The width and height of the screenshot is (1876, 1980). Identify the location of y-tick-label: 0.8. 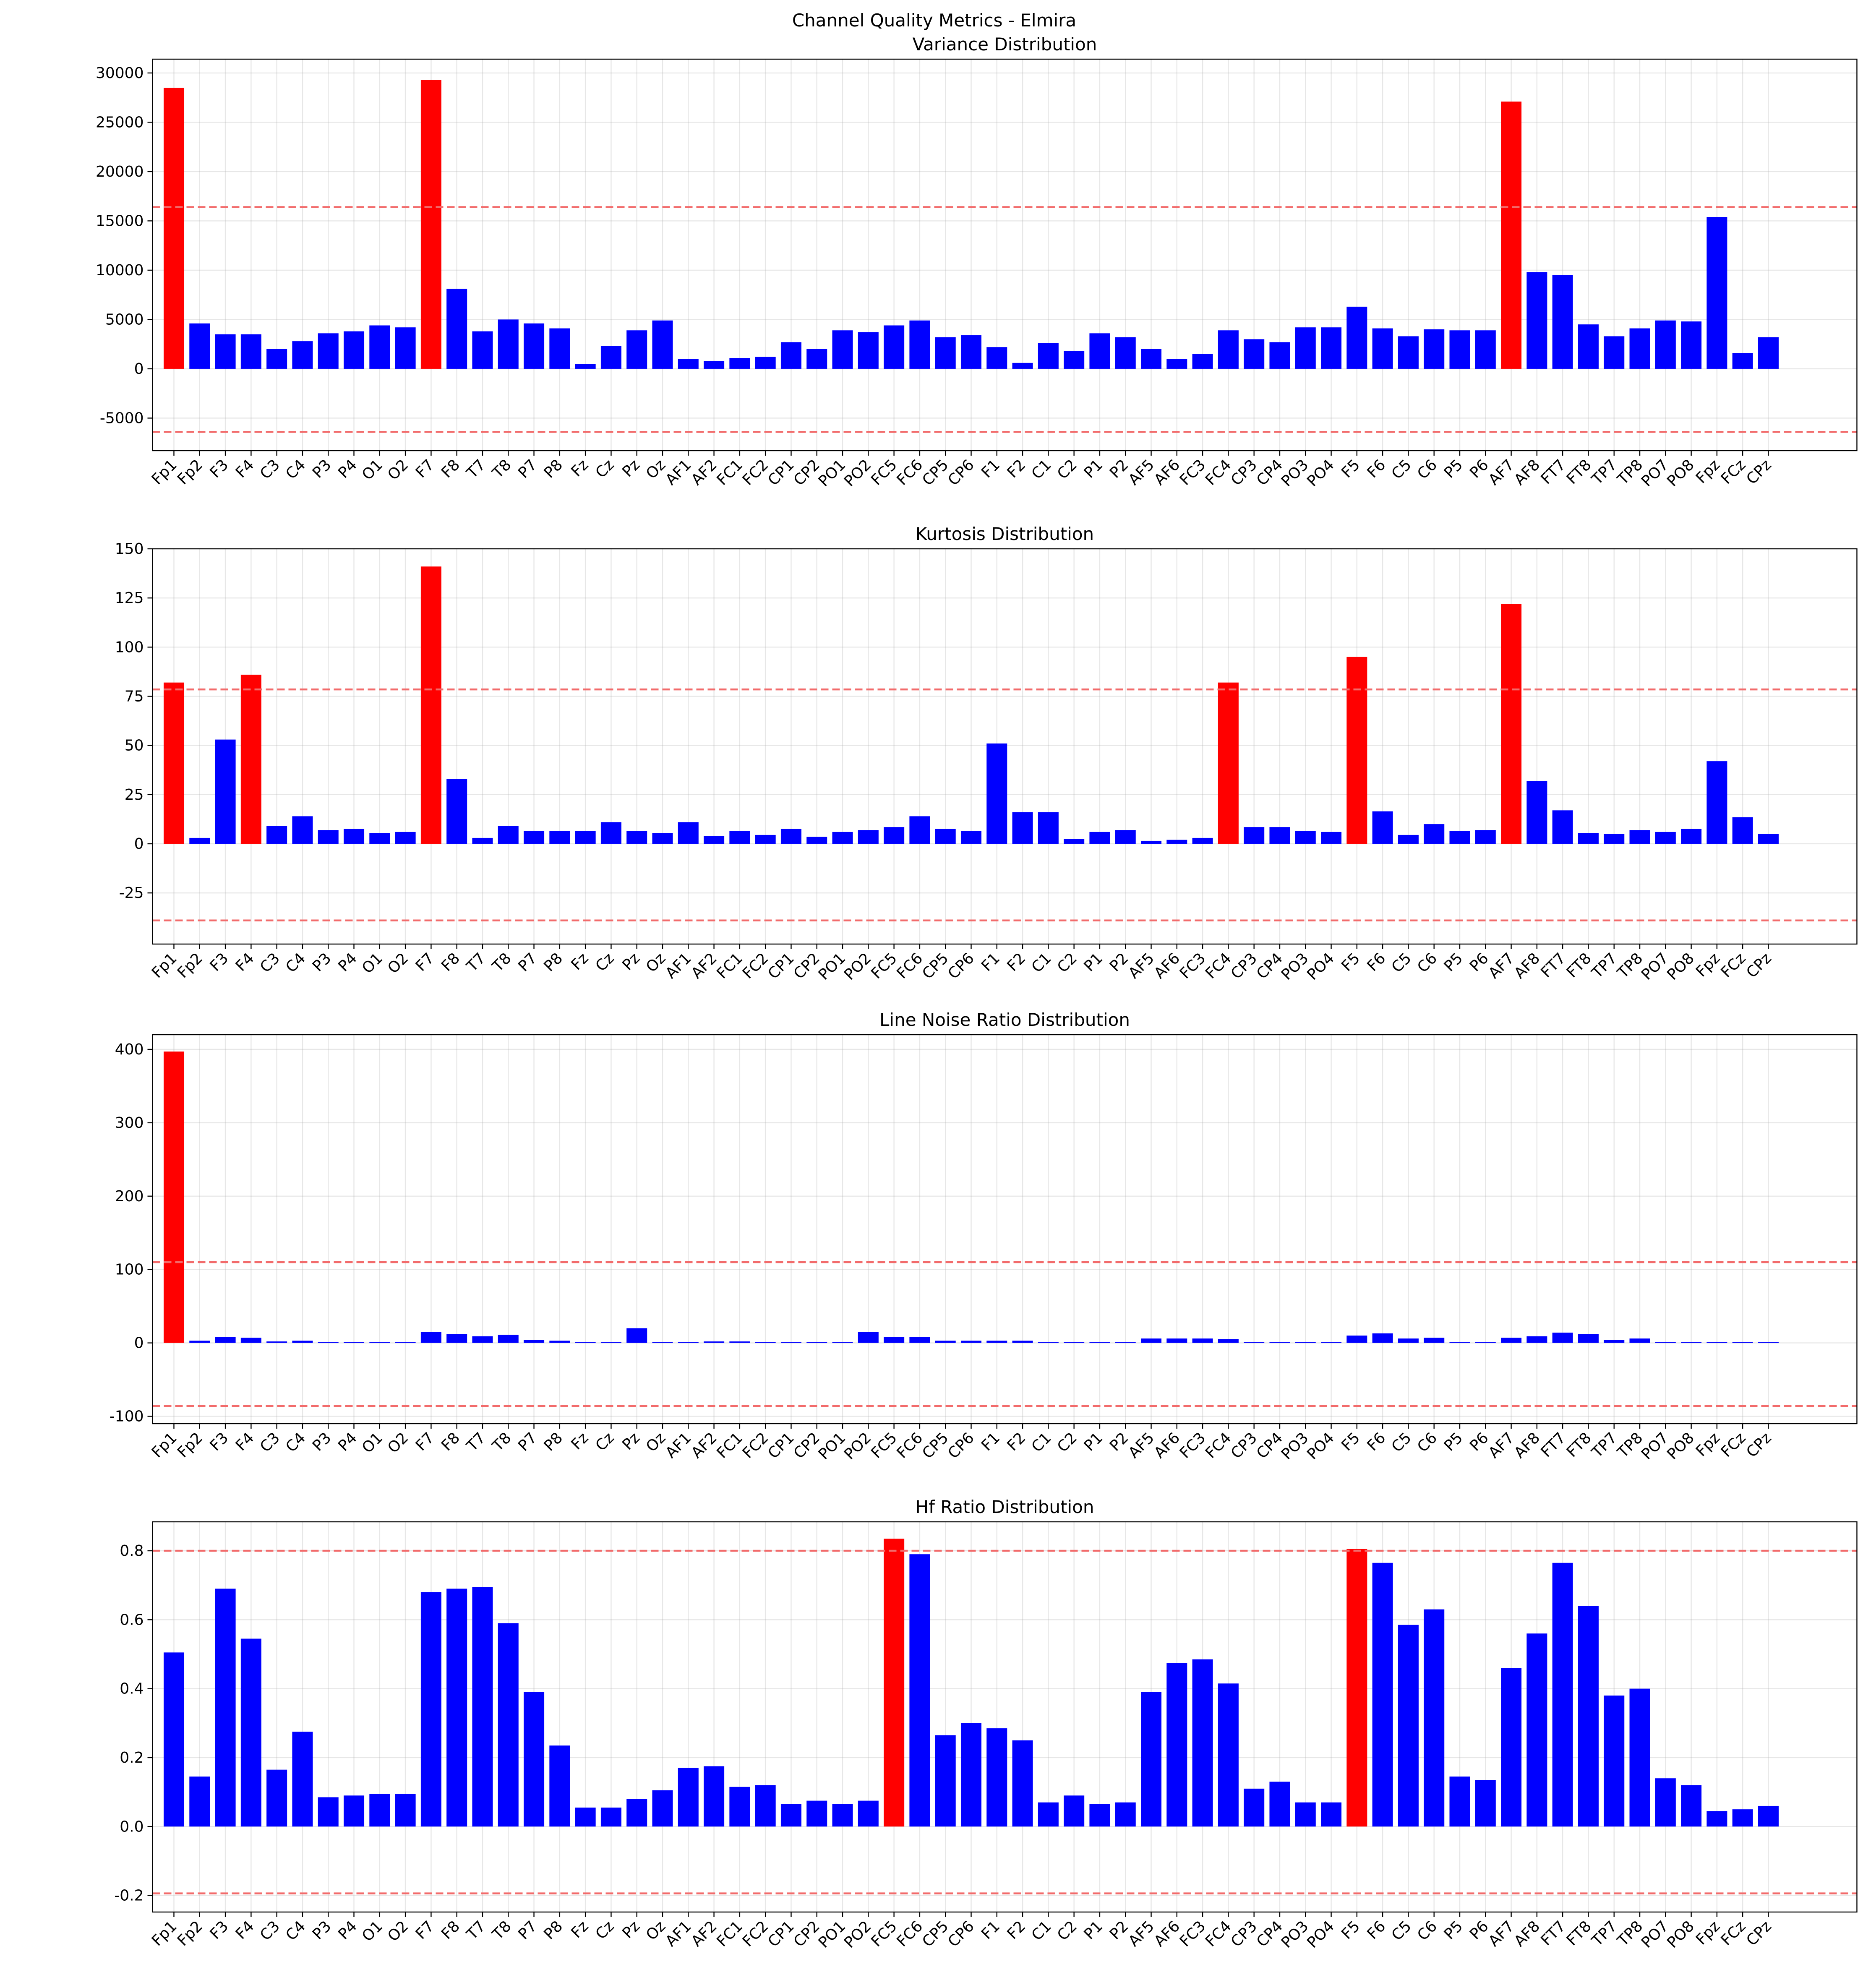
(132, 1551).